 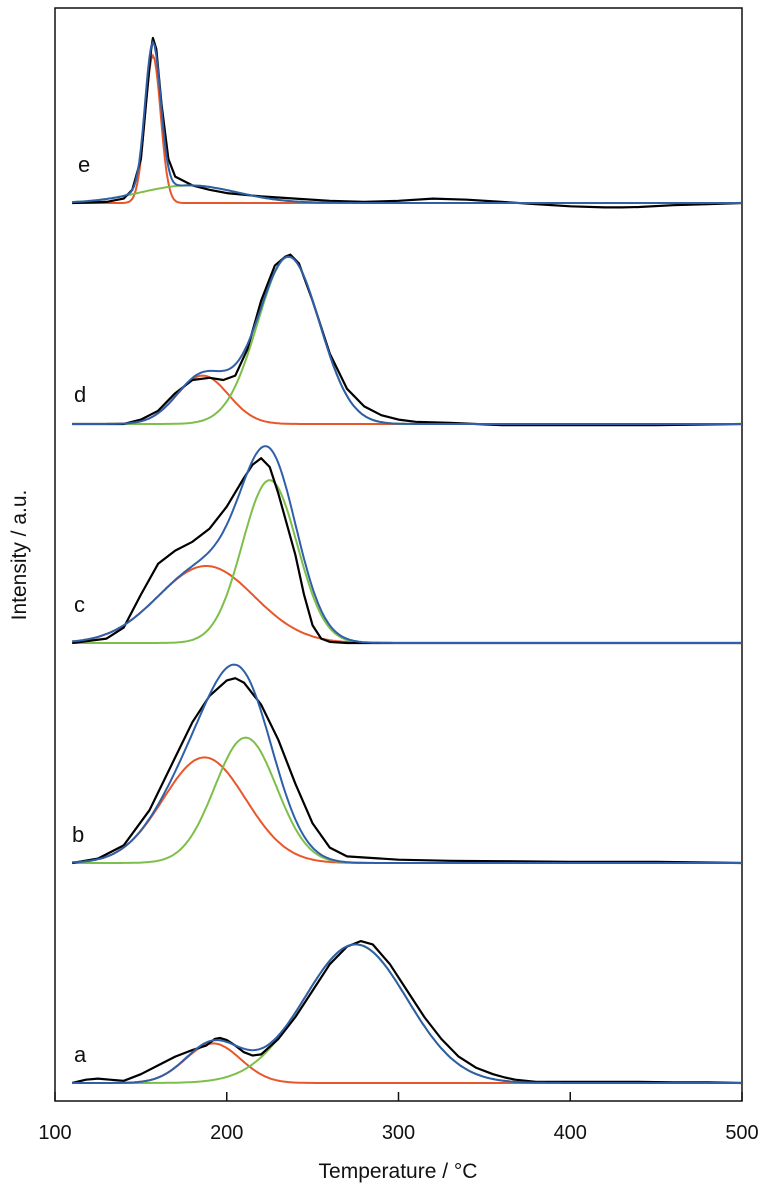 I want to click on panel-b-fit-total, so click(x=407, y=763).